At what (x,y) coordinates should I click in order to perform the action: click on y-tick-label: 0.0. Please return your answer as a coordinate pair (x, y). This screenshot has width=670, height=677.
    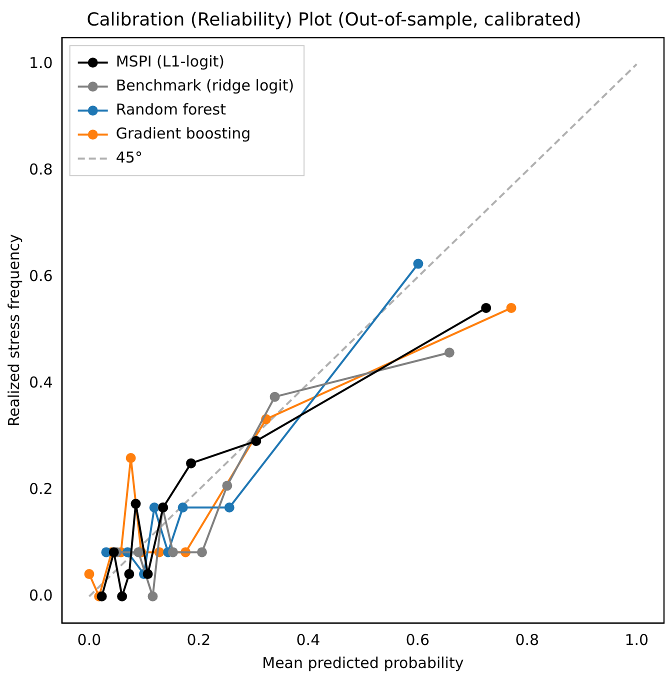
    Looking at the image, I should click on (40, 595).